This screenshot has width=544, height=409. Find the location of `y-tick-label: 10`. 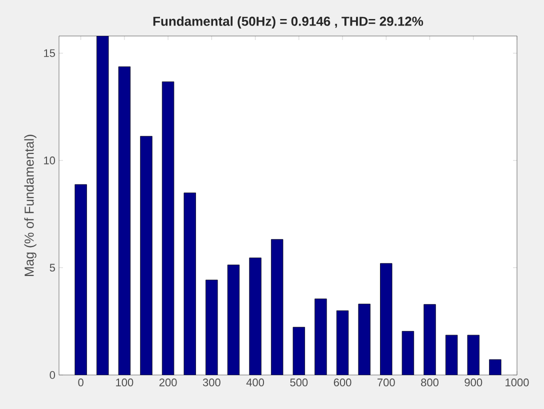

y-tick-label: 10 is located at coordinates (50, 160).